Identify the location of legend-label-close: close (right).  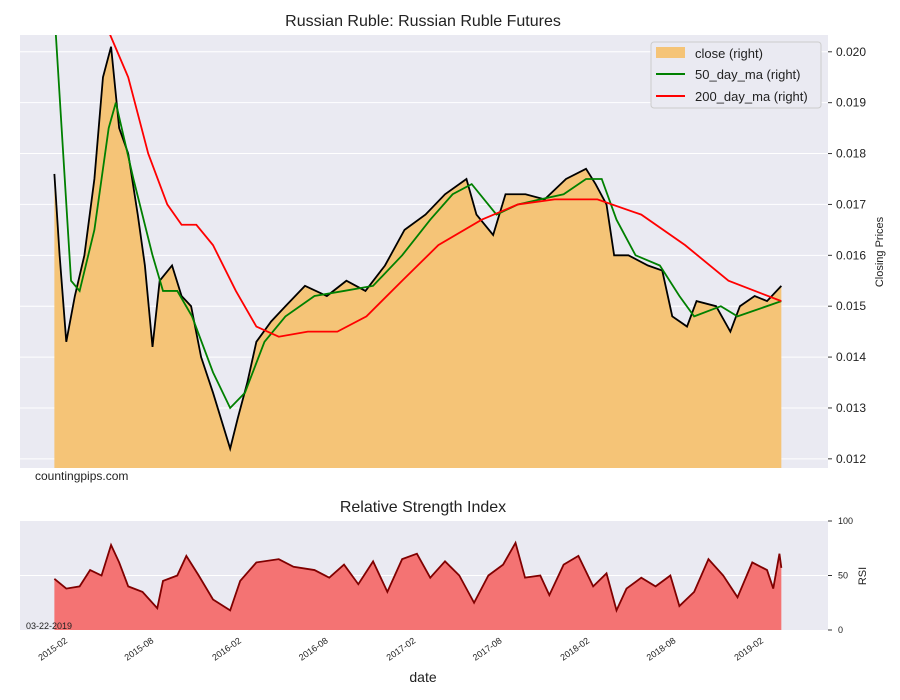
(729, 53).